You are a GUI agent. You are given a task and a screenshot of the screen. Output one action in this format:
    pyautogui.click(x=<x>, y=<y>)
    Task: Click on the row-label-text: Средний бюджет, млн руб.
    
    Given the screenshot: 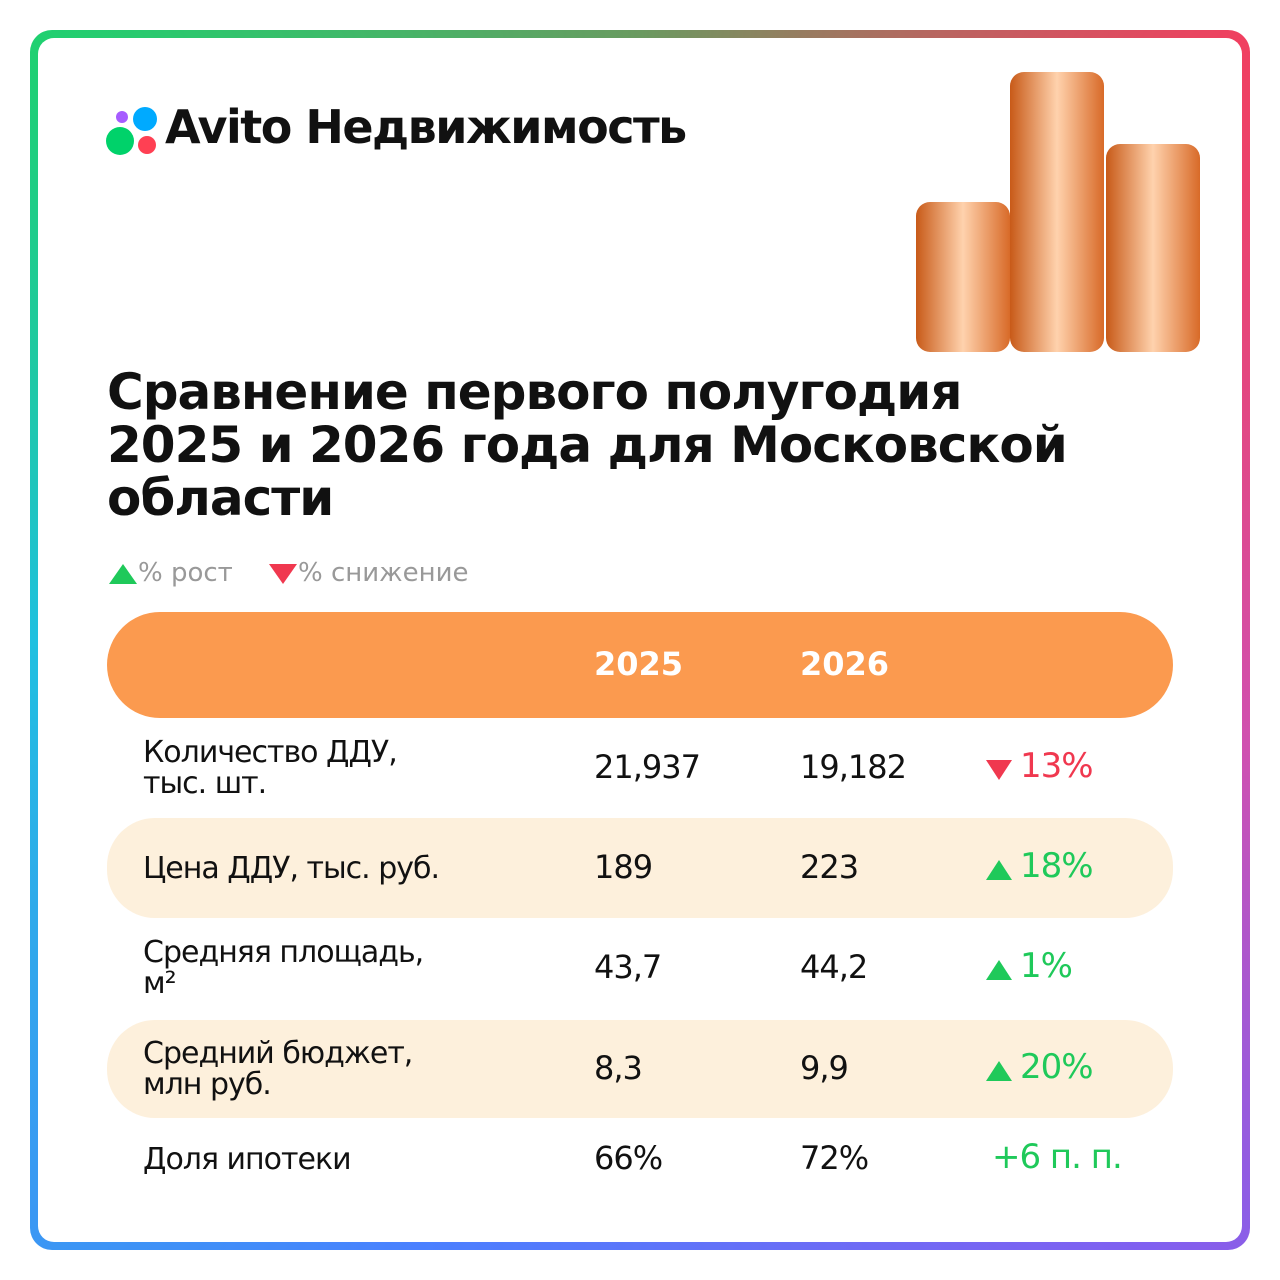 What is the action you would take?
    pyautogui.click(x=278, y=1069)
    